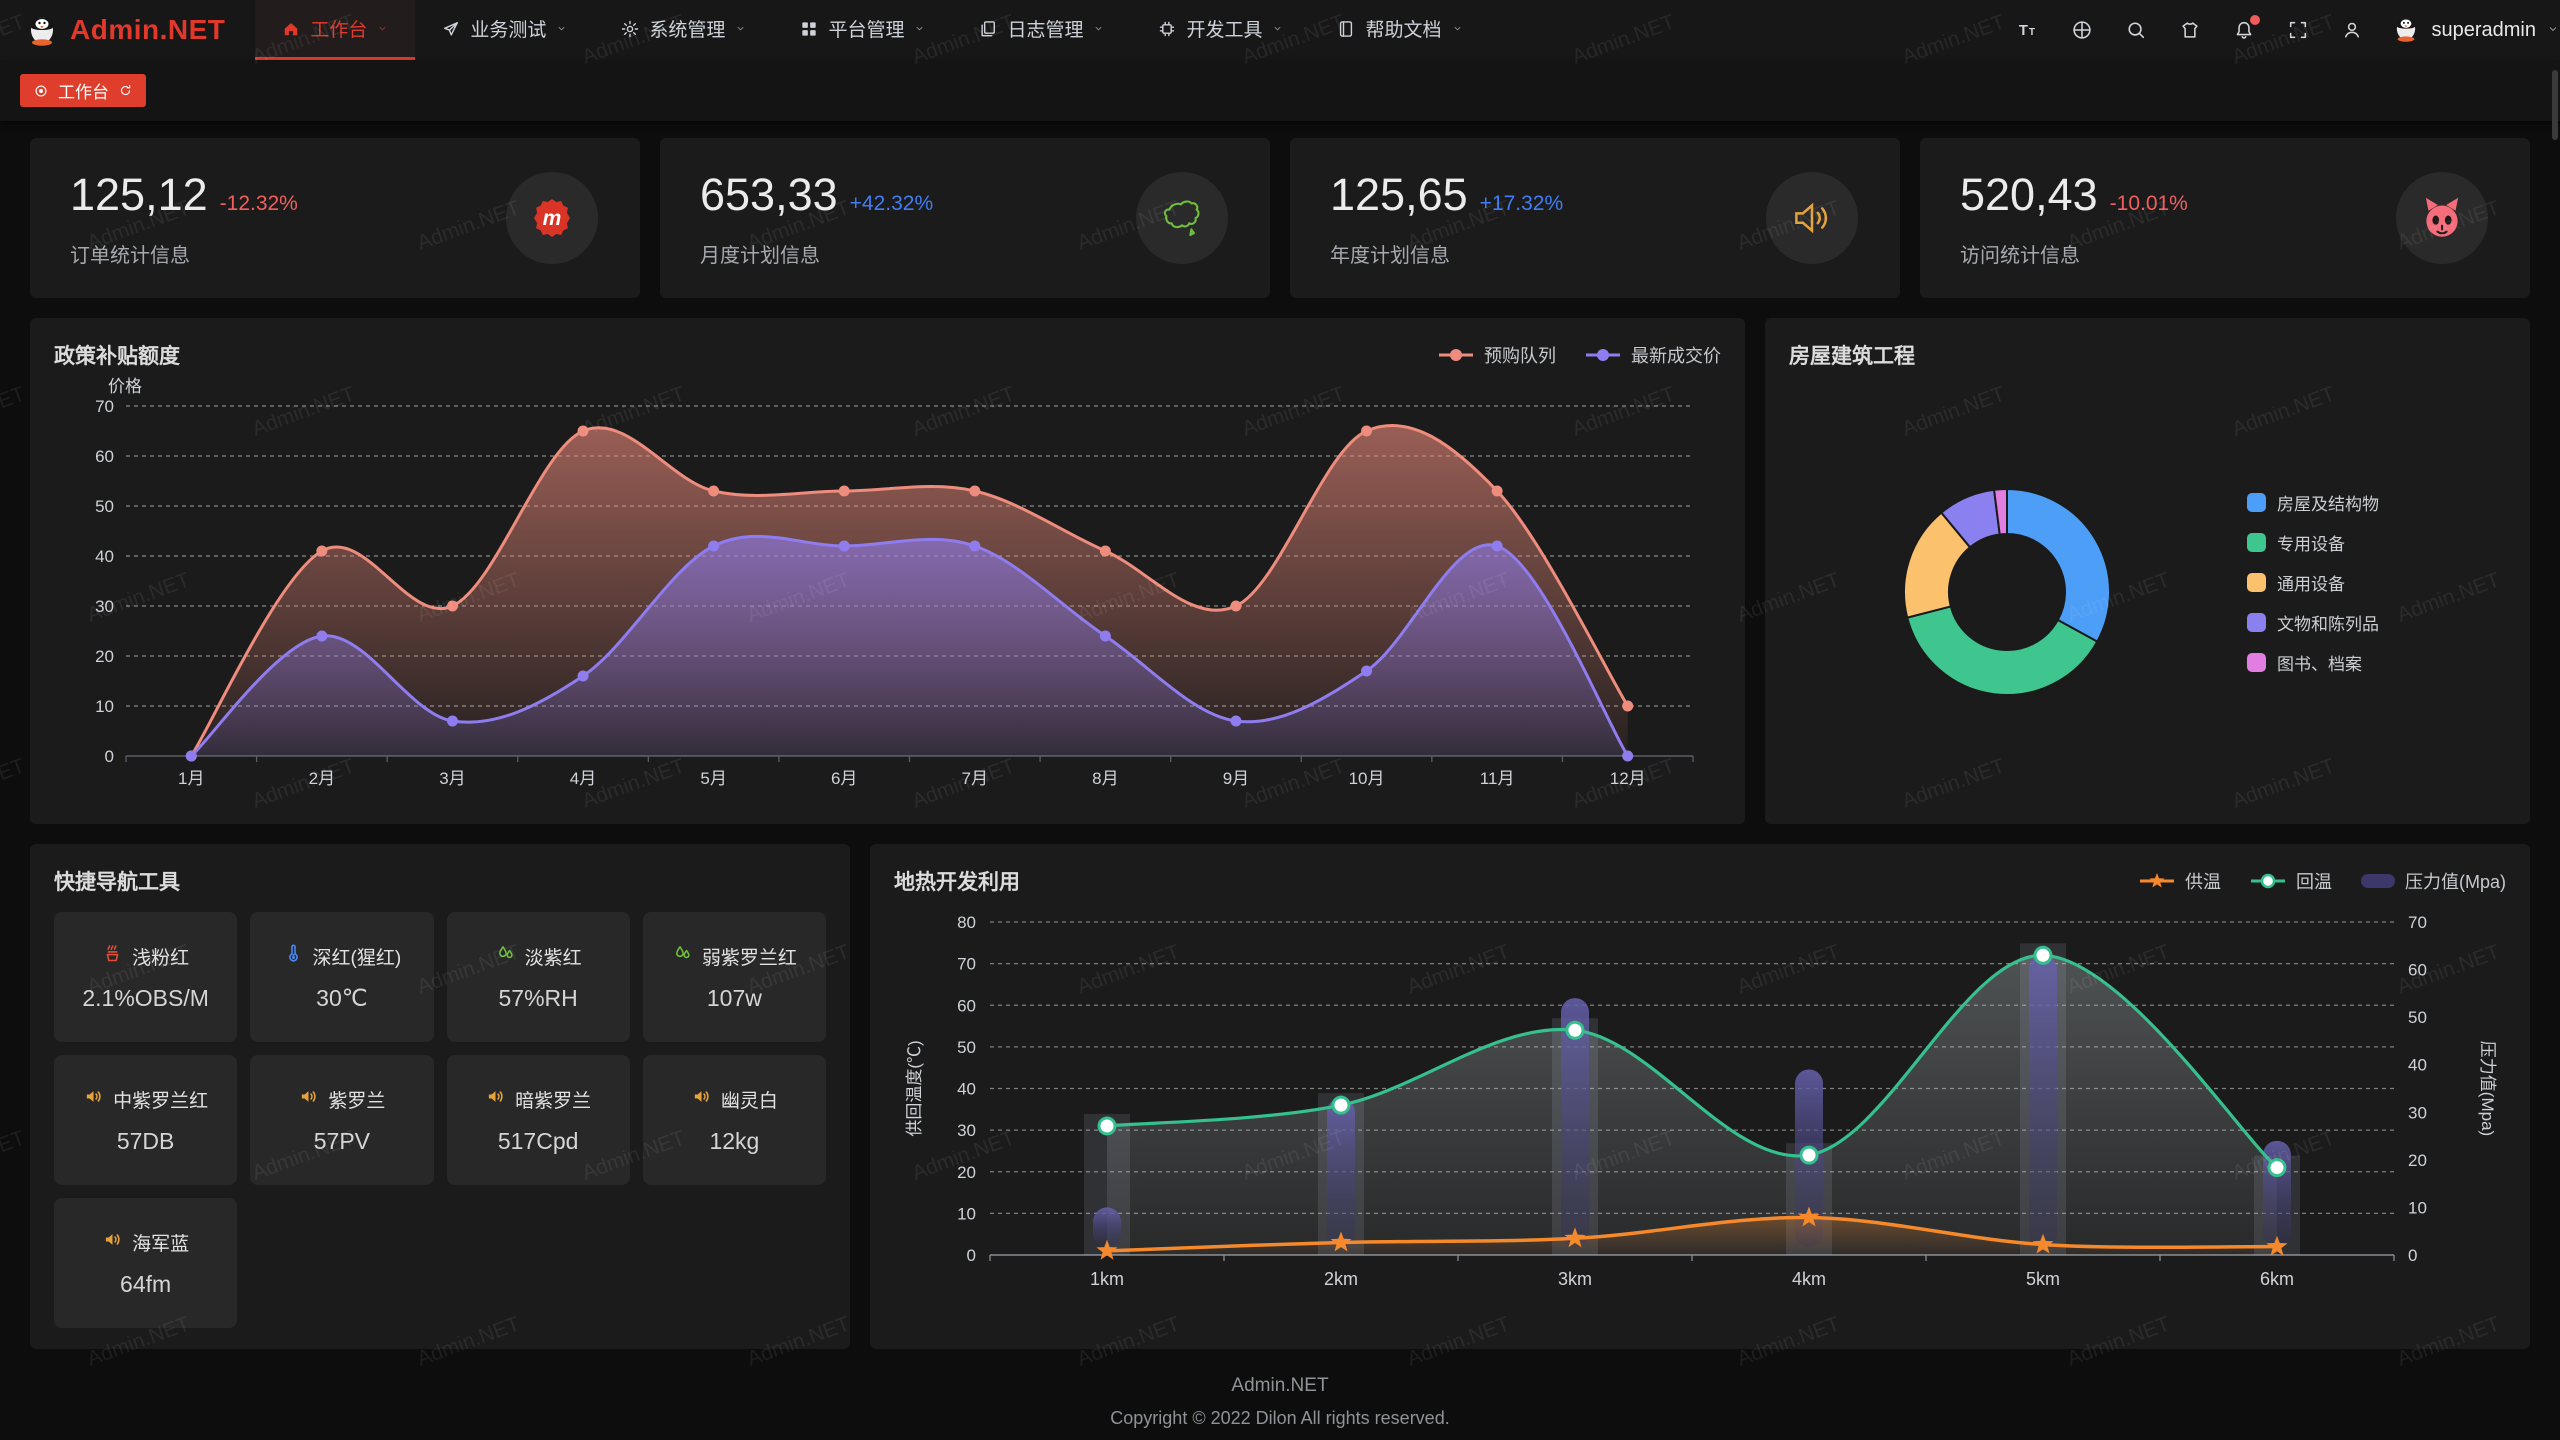 The width and height of the screenshot is (2560, 1440). I want to click on stat-value: 125,65, so click(1399, 194).